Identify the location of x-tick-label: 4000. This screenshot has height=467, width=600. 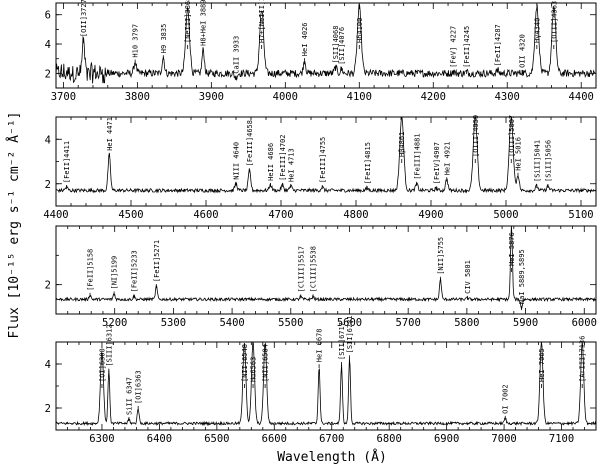
(285, 97).